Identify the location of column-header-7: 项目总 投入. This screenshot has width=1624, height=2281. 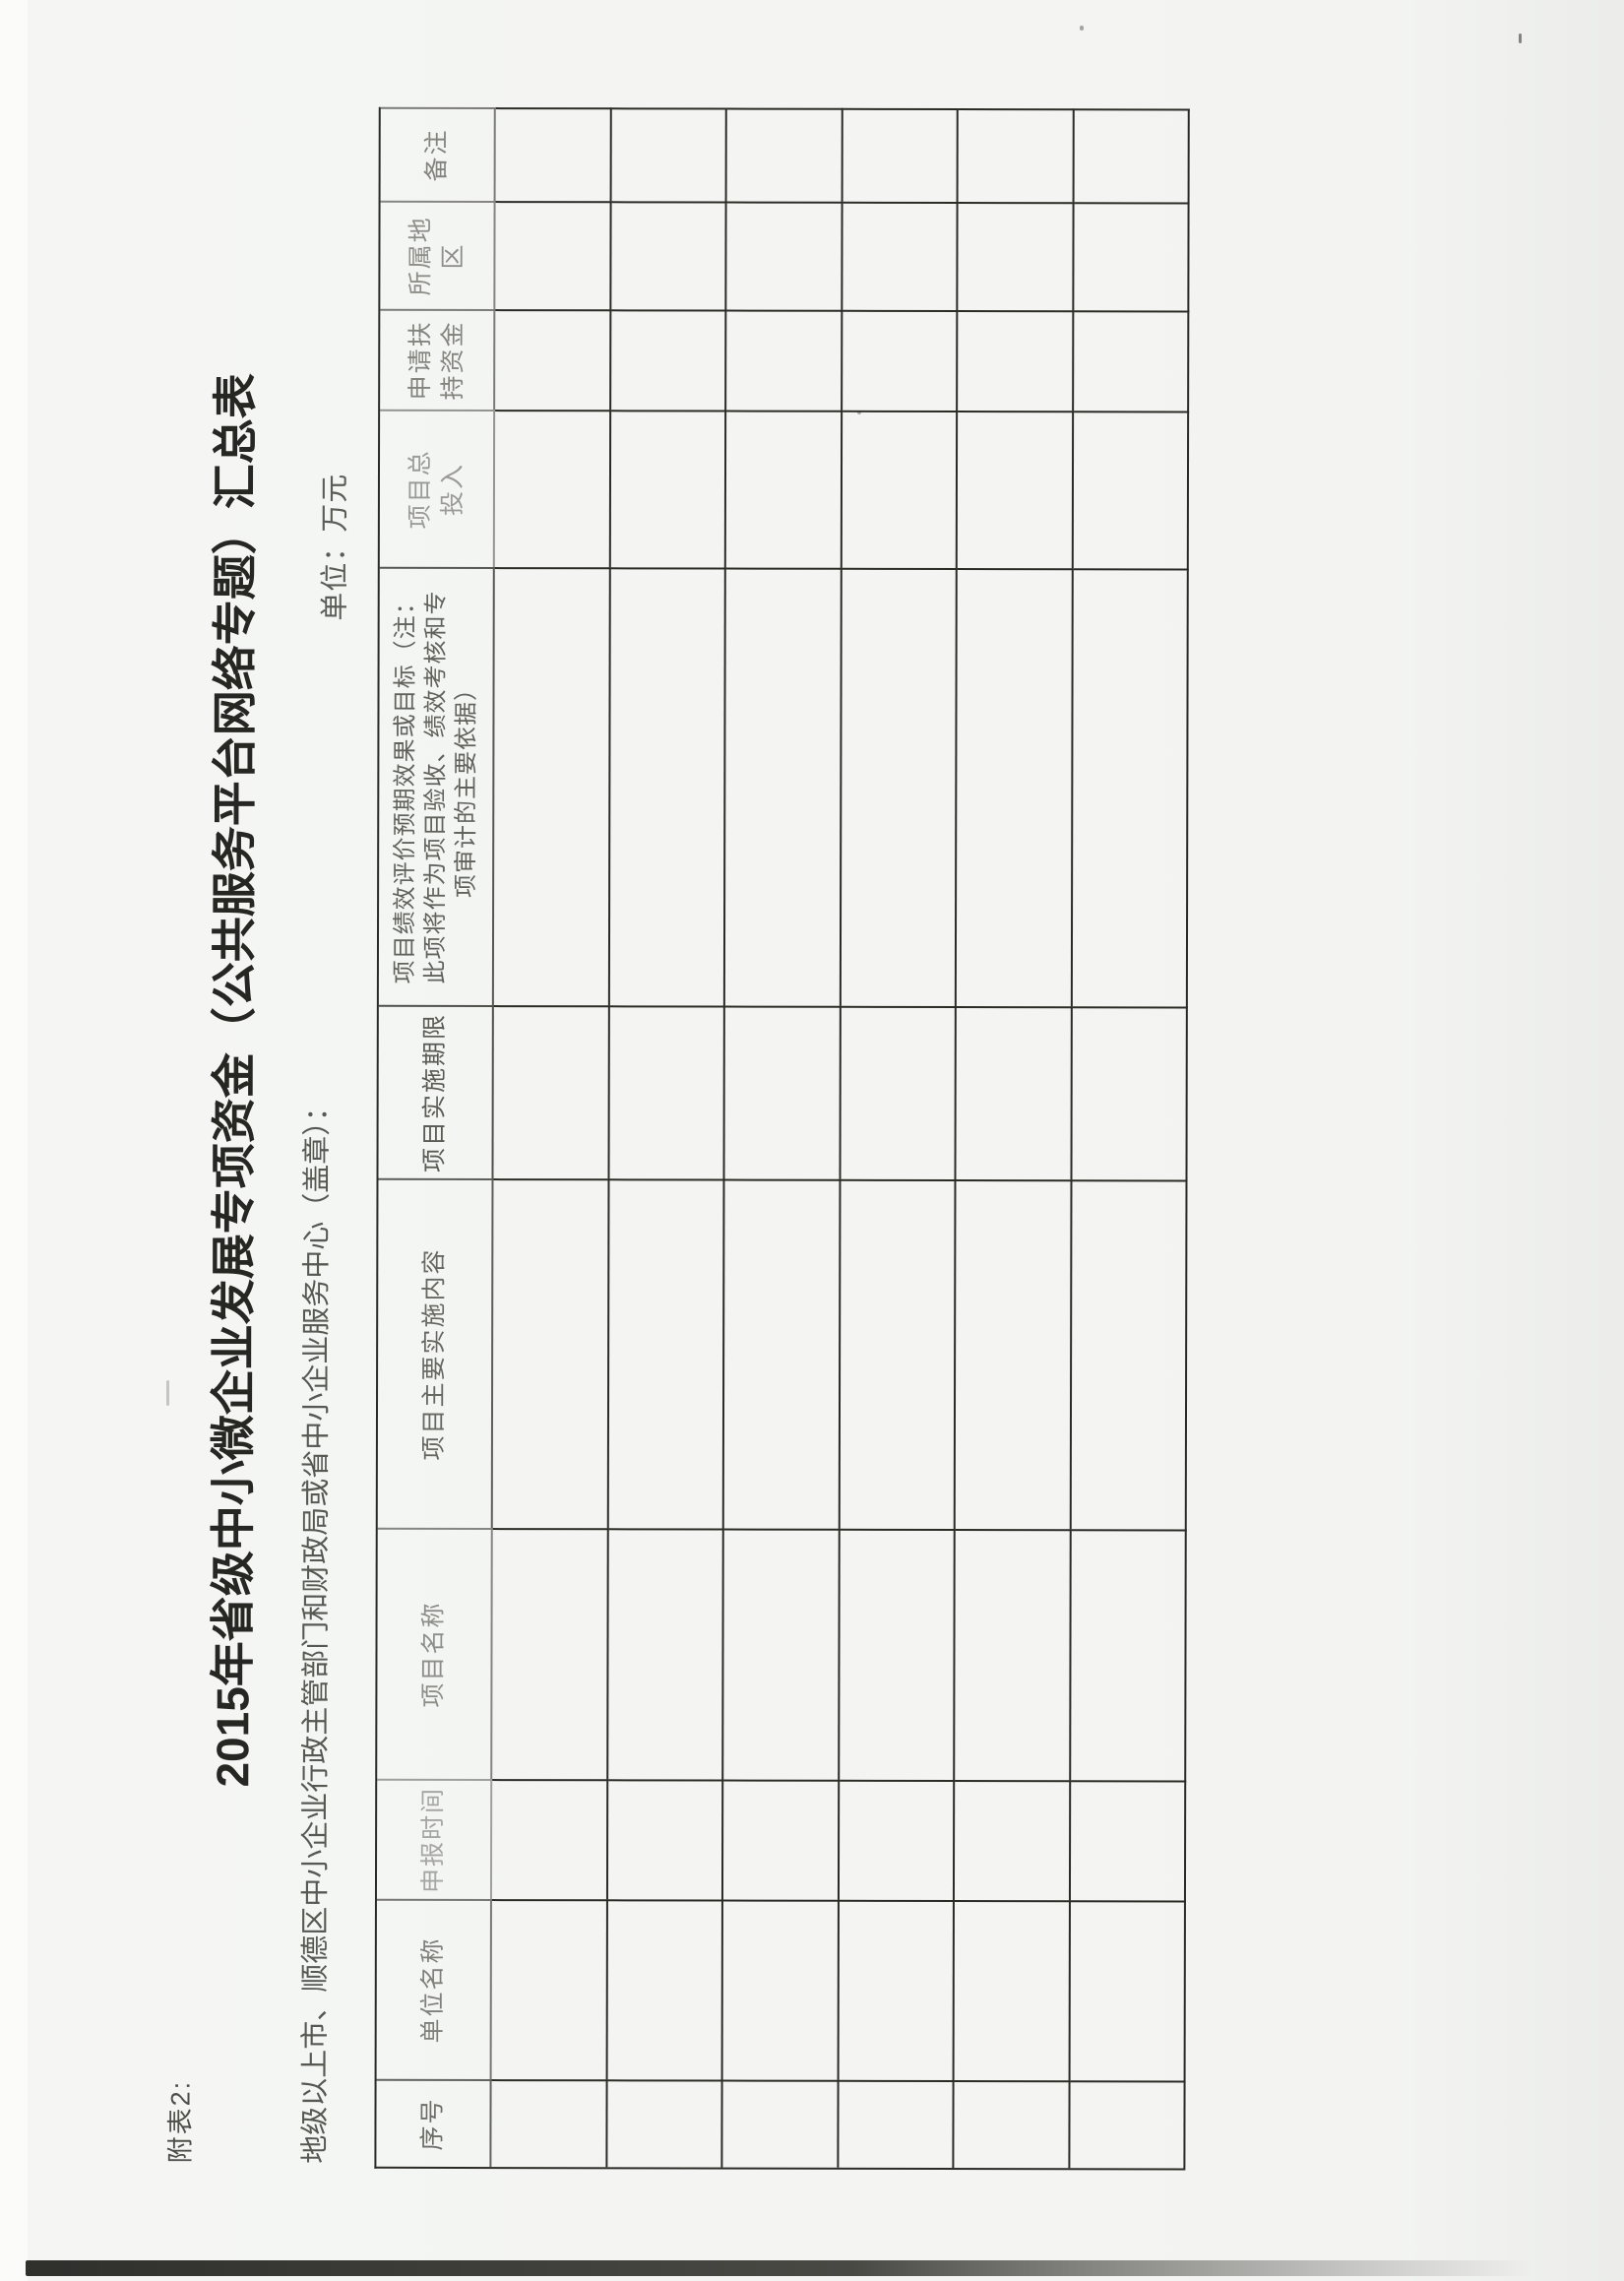
(437, 488).